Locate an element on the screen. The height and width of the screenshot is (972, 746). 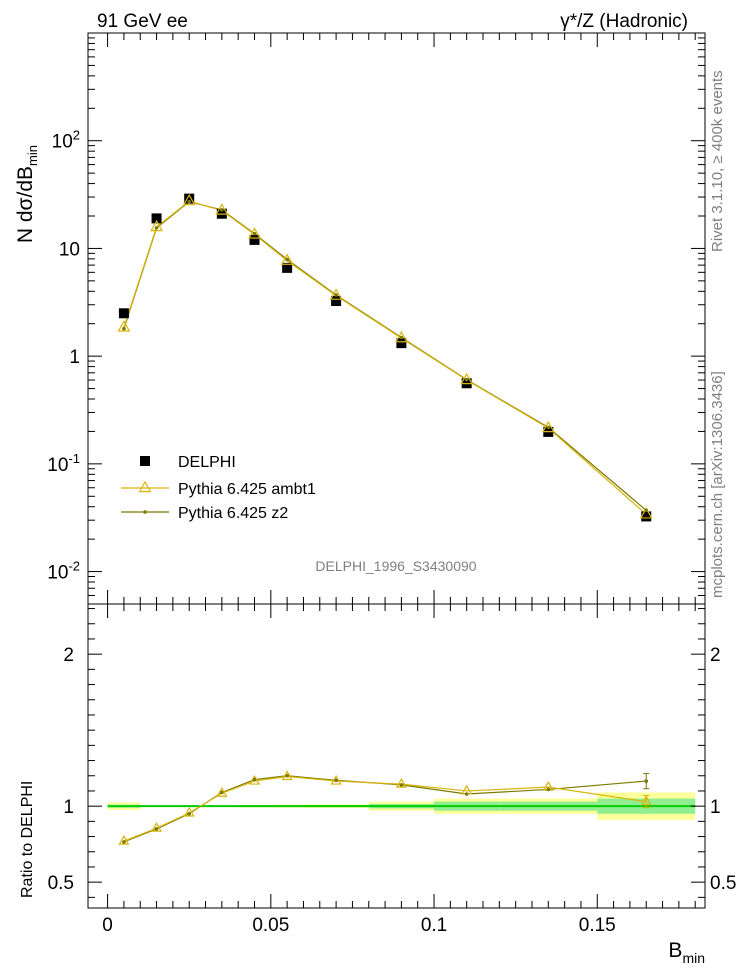
legend-entry-label: Pythia 6.425 ambt1 is located at coordinates (247, 489).